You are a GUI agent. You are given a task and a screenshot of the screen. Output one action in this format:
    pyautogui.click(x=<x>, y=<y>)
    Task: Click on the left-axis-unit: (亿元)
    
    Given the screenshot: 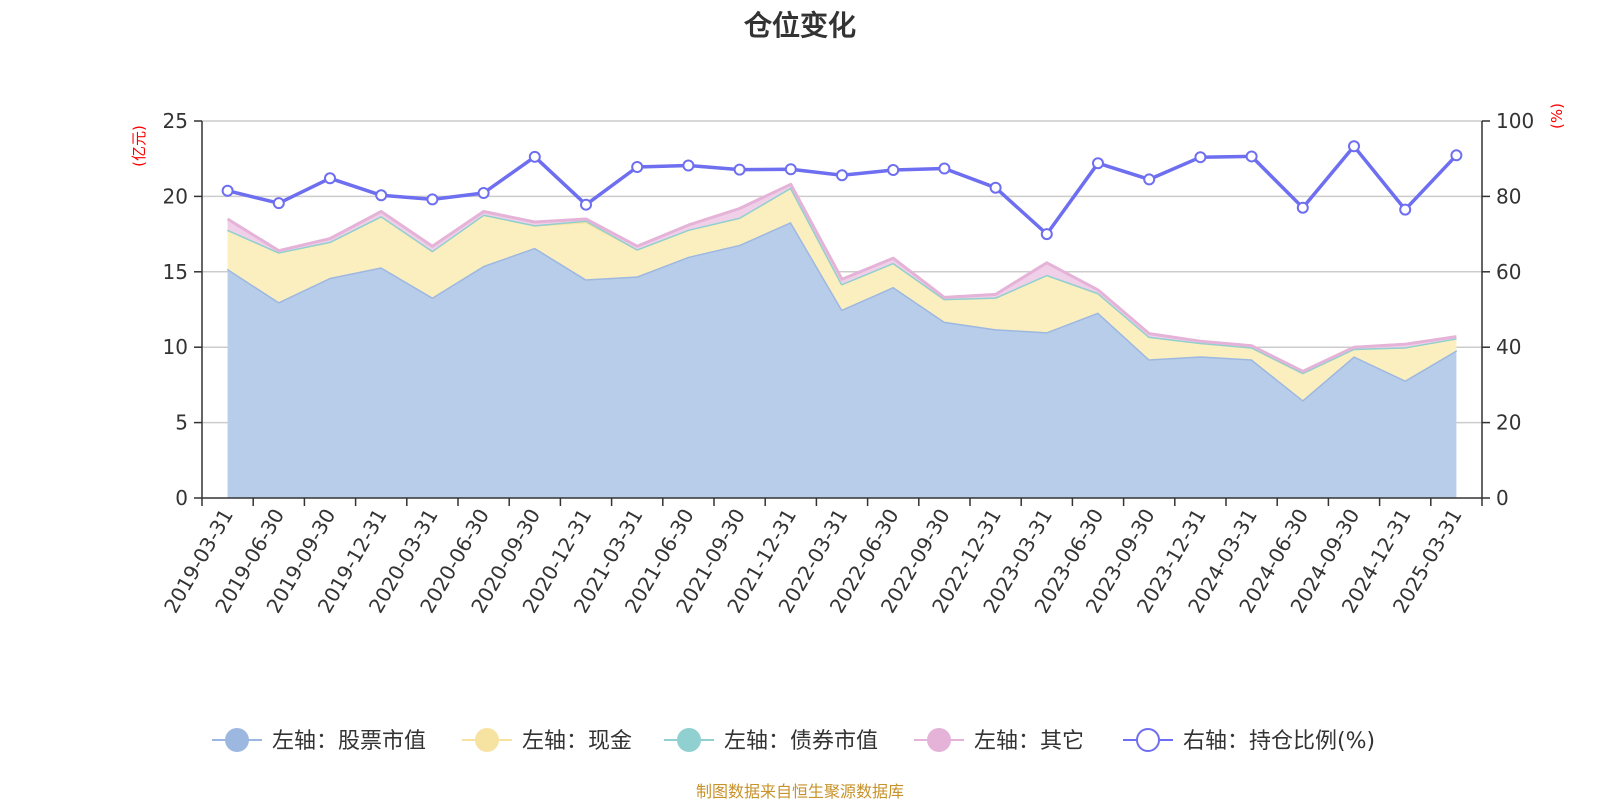 What is the action you would take?
    pyautogui.click(x=139, y=146)
    